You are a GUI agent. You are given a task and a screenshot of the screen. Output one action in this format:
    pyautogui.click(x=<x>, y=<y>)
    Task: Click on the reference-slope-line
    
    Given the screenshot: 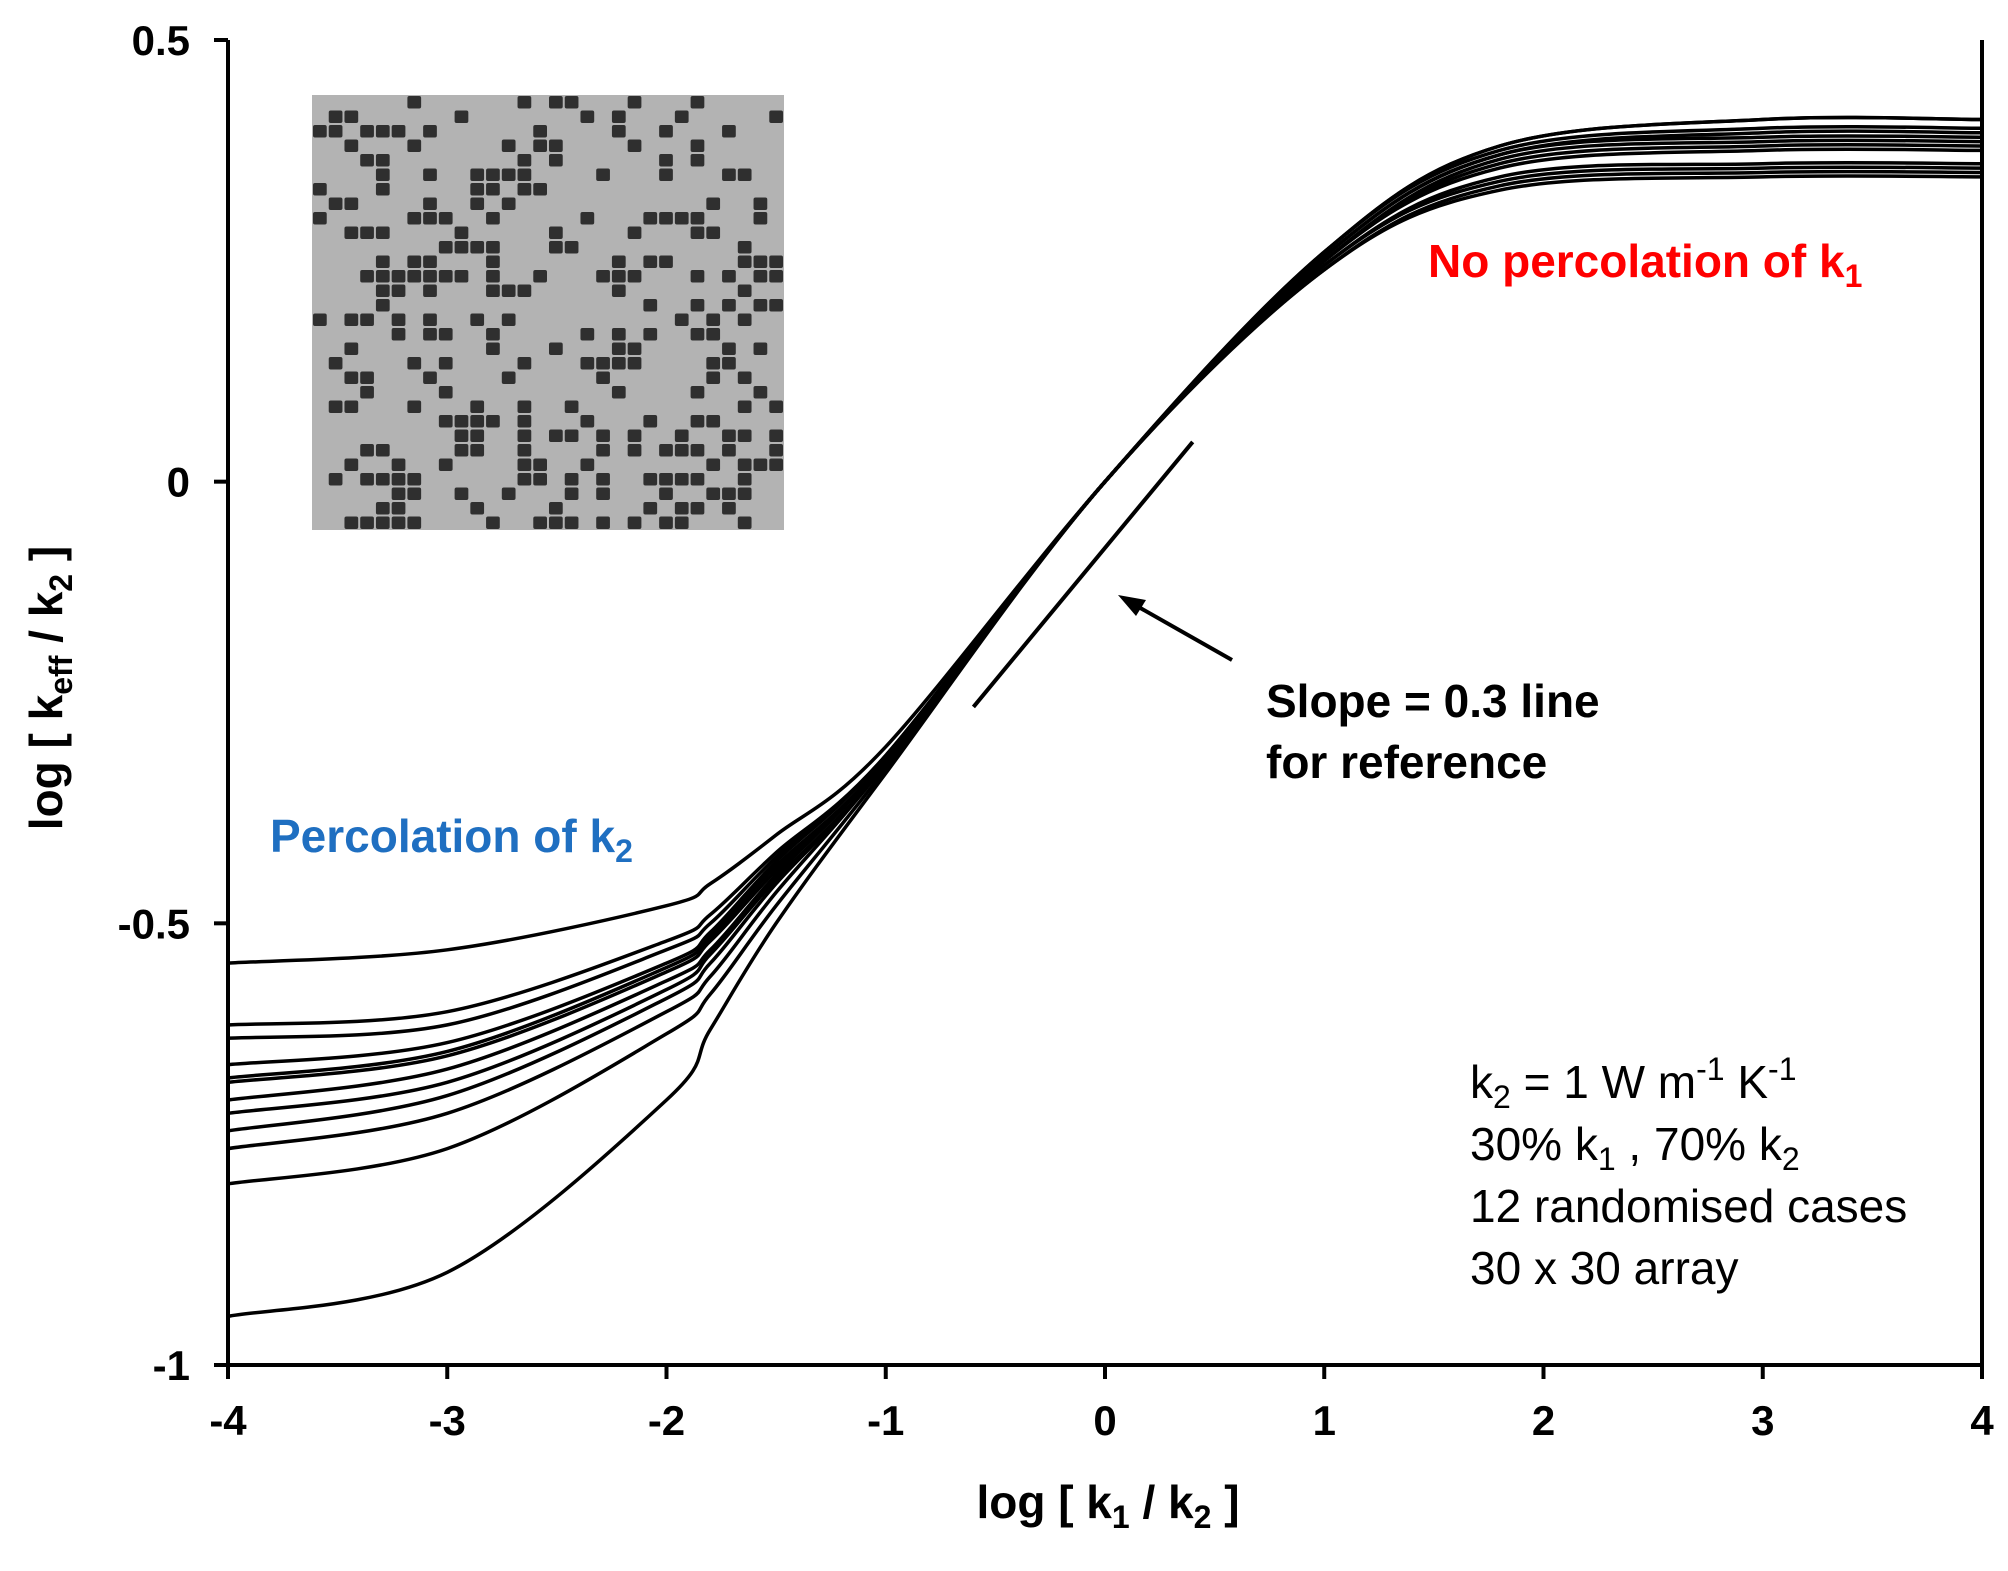 What is the action you would take?
    pyautogui.click(x=1083, y=574)
    